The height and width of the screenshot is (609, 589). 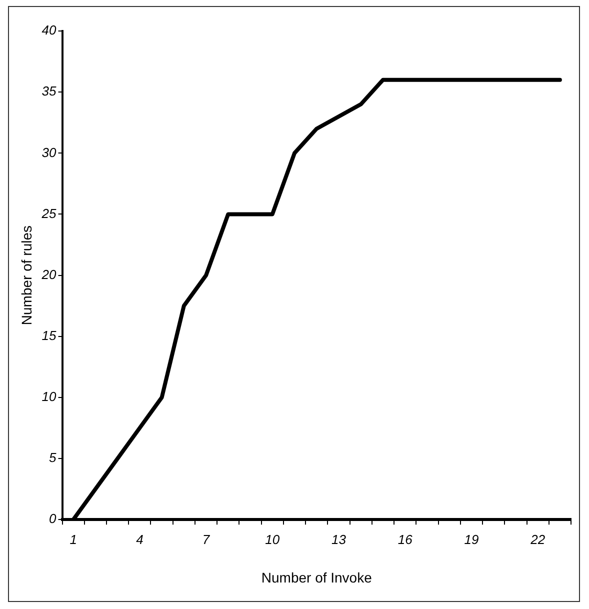 I want to click on y-tick-label: 15, so click(x=50, y=335).